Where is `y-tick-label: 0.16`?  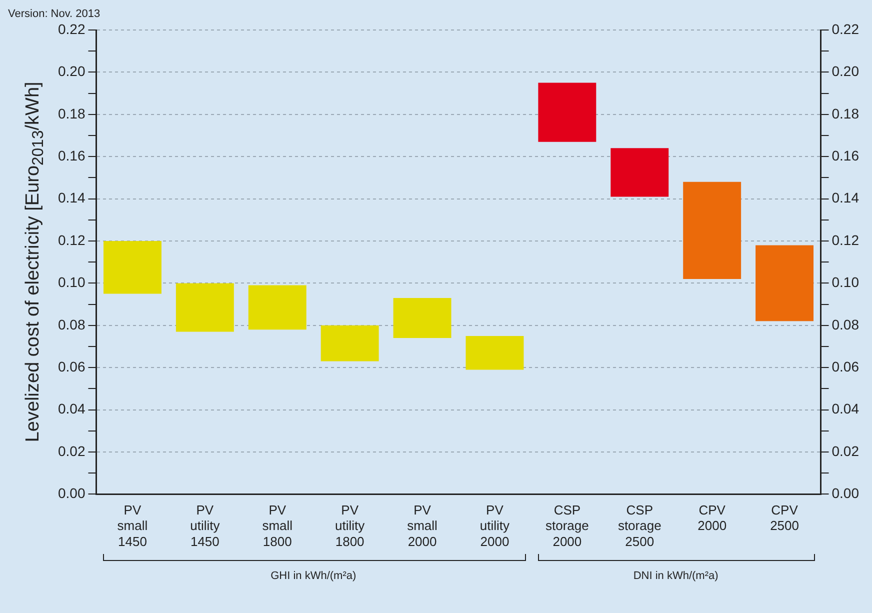 y-tick-label: 0.16 is located at coordinates (72, 155).